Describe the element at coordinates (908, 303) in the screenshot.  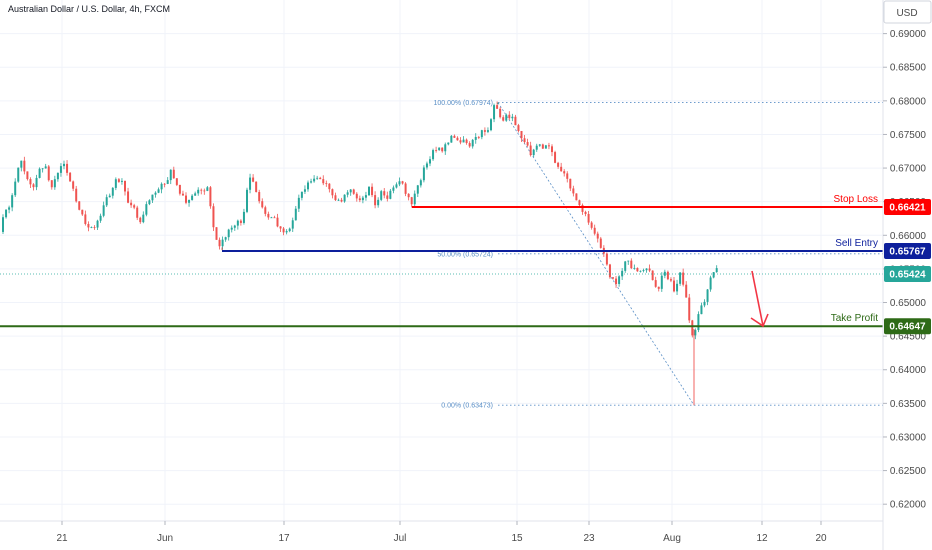
I see `price-tick-label: 0.65000` at that location.